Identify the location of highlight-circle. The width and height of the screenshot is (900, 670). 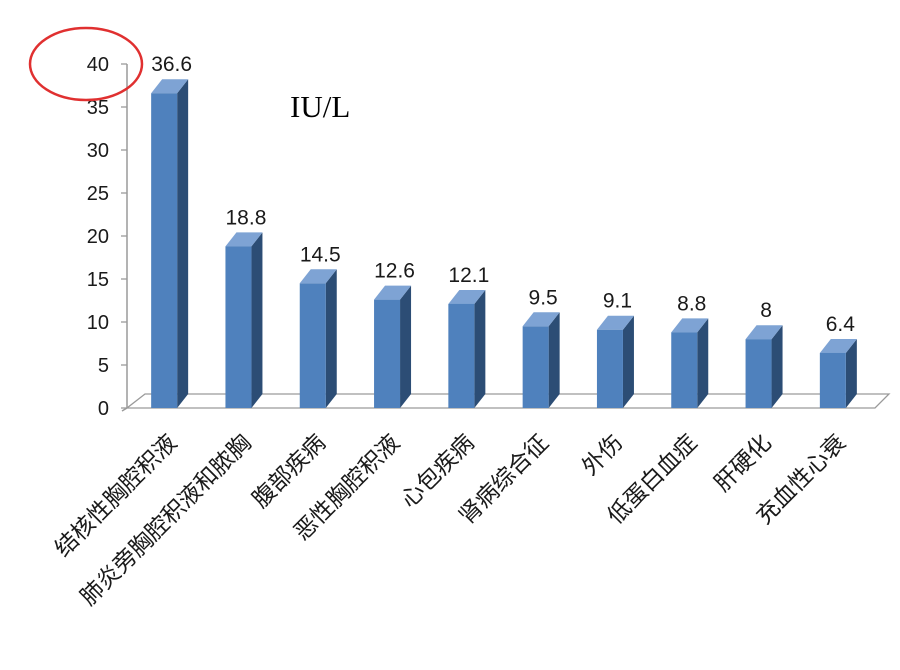
(86, 64).